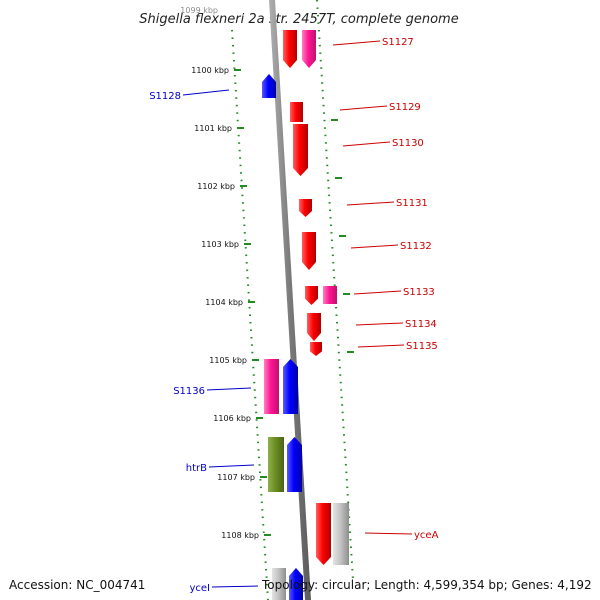 The image size is (600, 600). I want to click on kbp-label: 1101 kbp, so click(213, 128).